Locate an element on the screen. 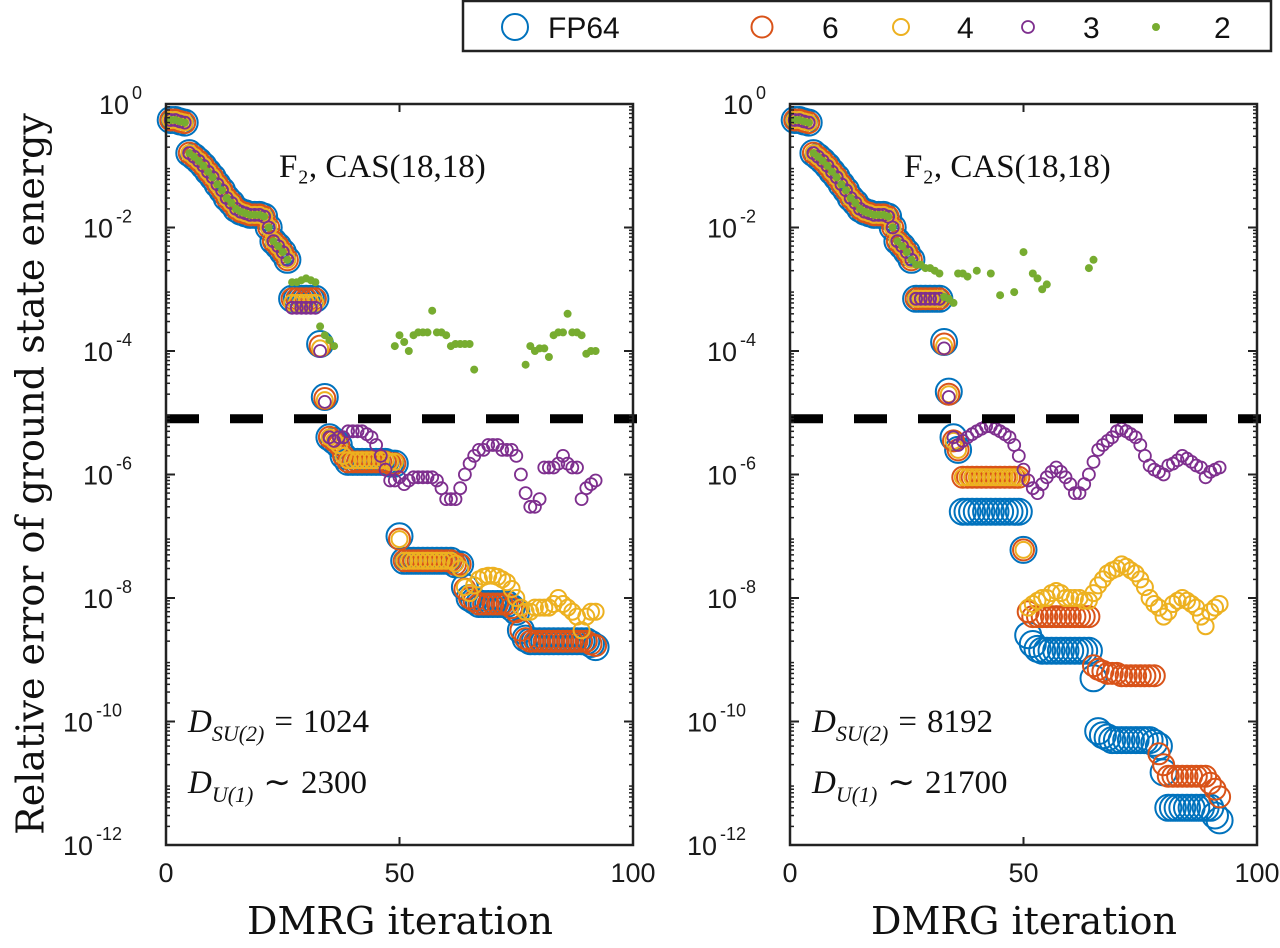 The image size is (1280, 948). y-tick-label: 10 -12 is located at coordinates (716, 842).